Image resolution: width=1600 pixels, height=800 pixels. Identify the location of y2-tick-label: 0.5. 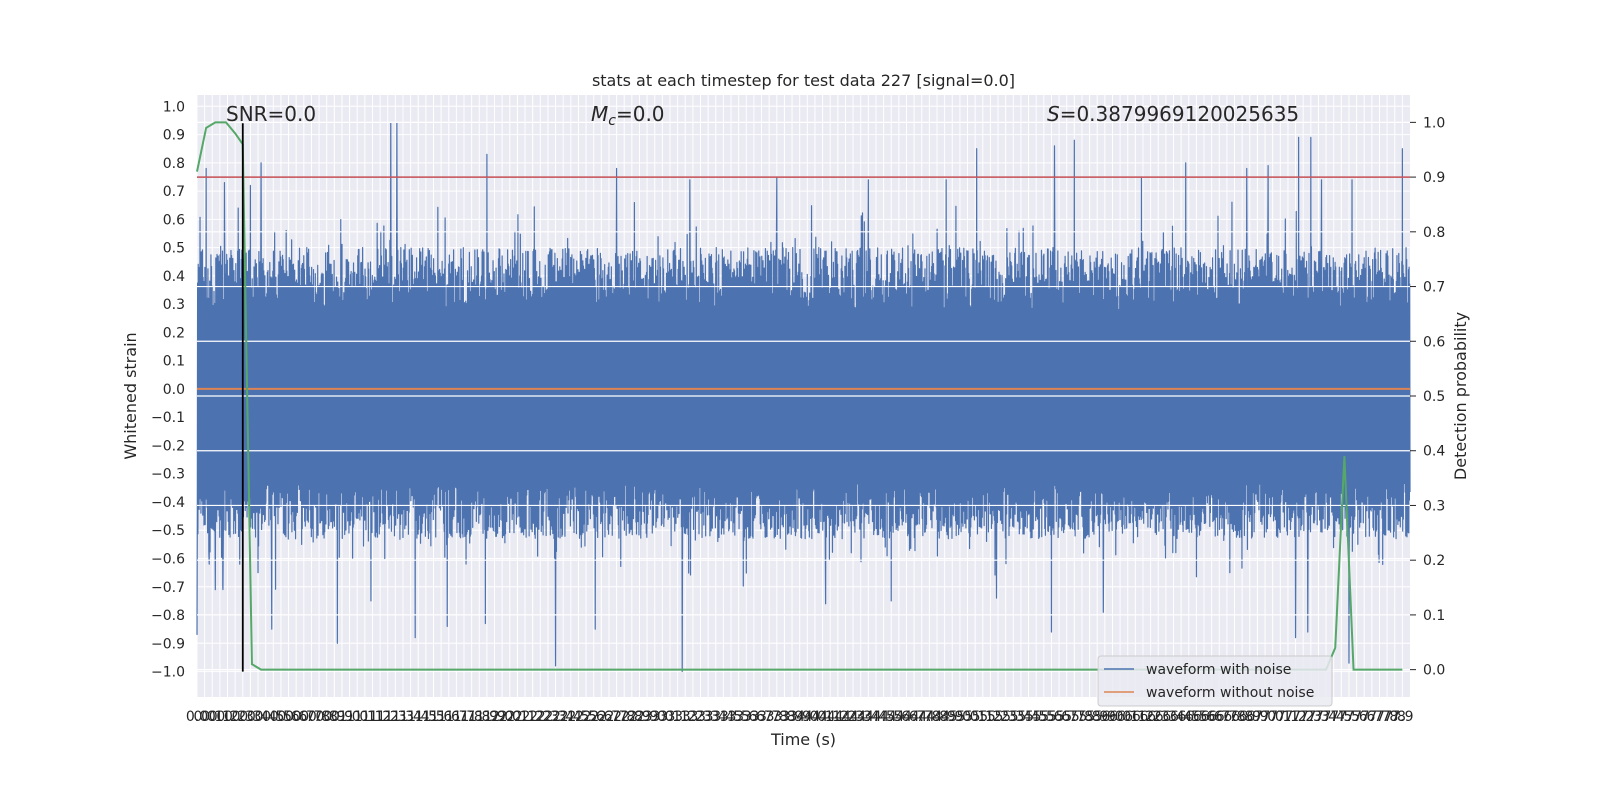
(1434, 397).